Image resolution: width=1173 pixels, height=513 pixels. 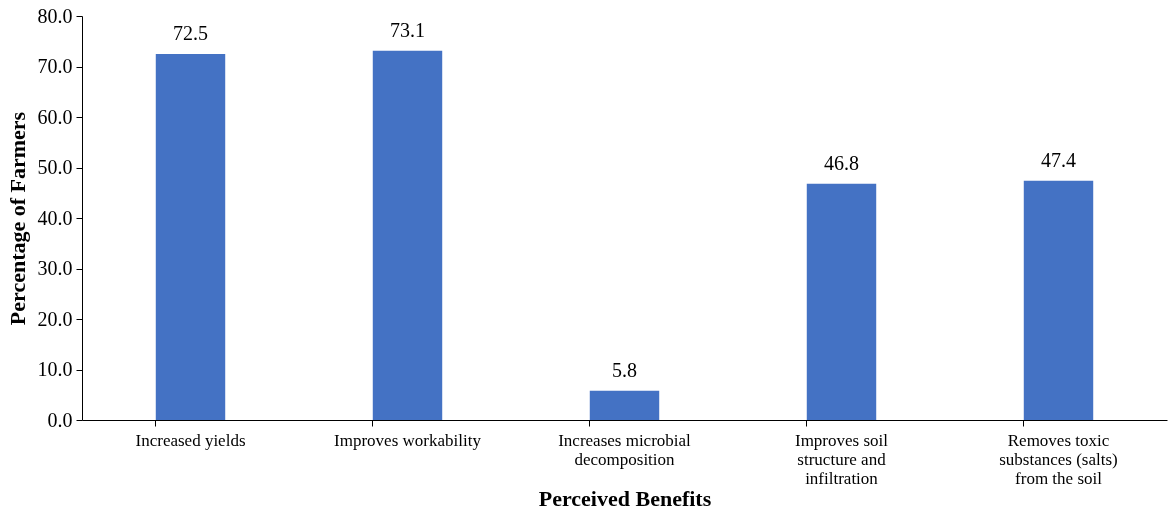 I want to click on x-tick-label: Increases microbial decomposition, so click(x=625, y=449).